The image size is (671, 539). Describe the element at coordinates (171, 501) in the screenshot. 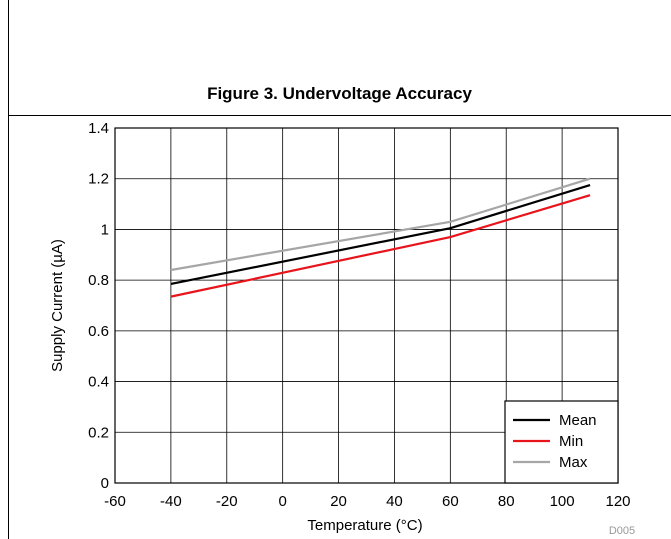

I see `x-tick-label: -40` at that location.